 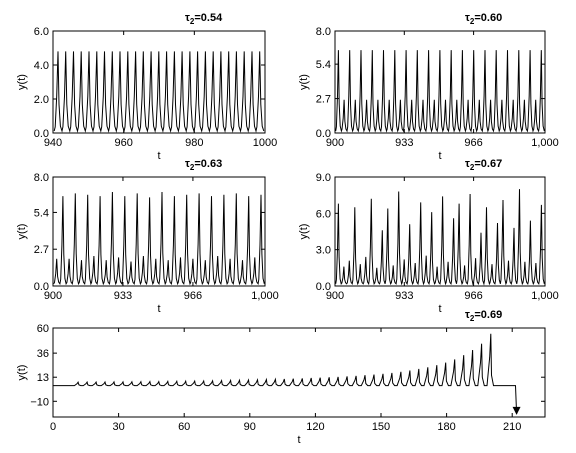 I want to click on y-tick-label: 9.0, so click(x=323, y=178).